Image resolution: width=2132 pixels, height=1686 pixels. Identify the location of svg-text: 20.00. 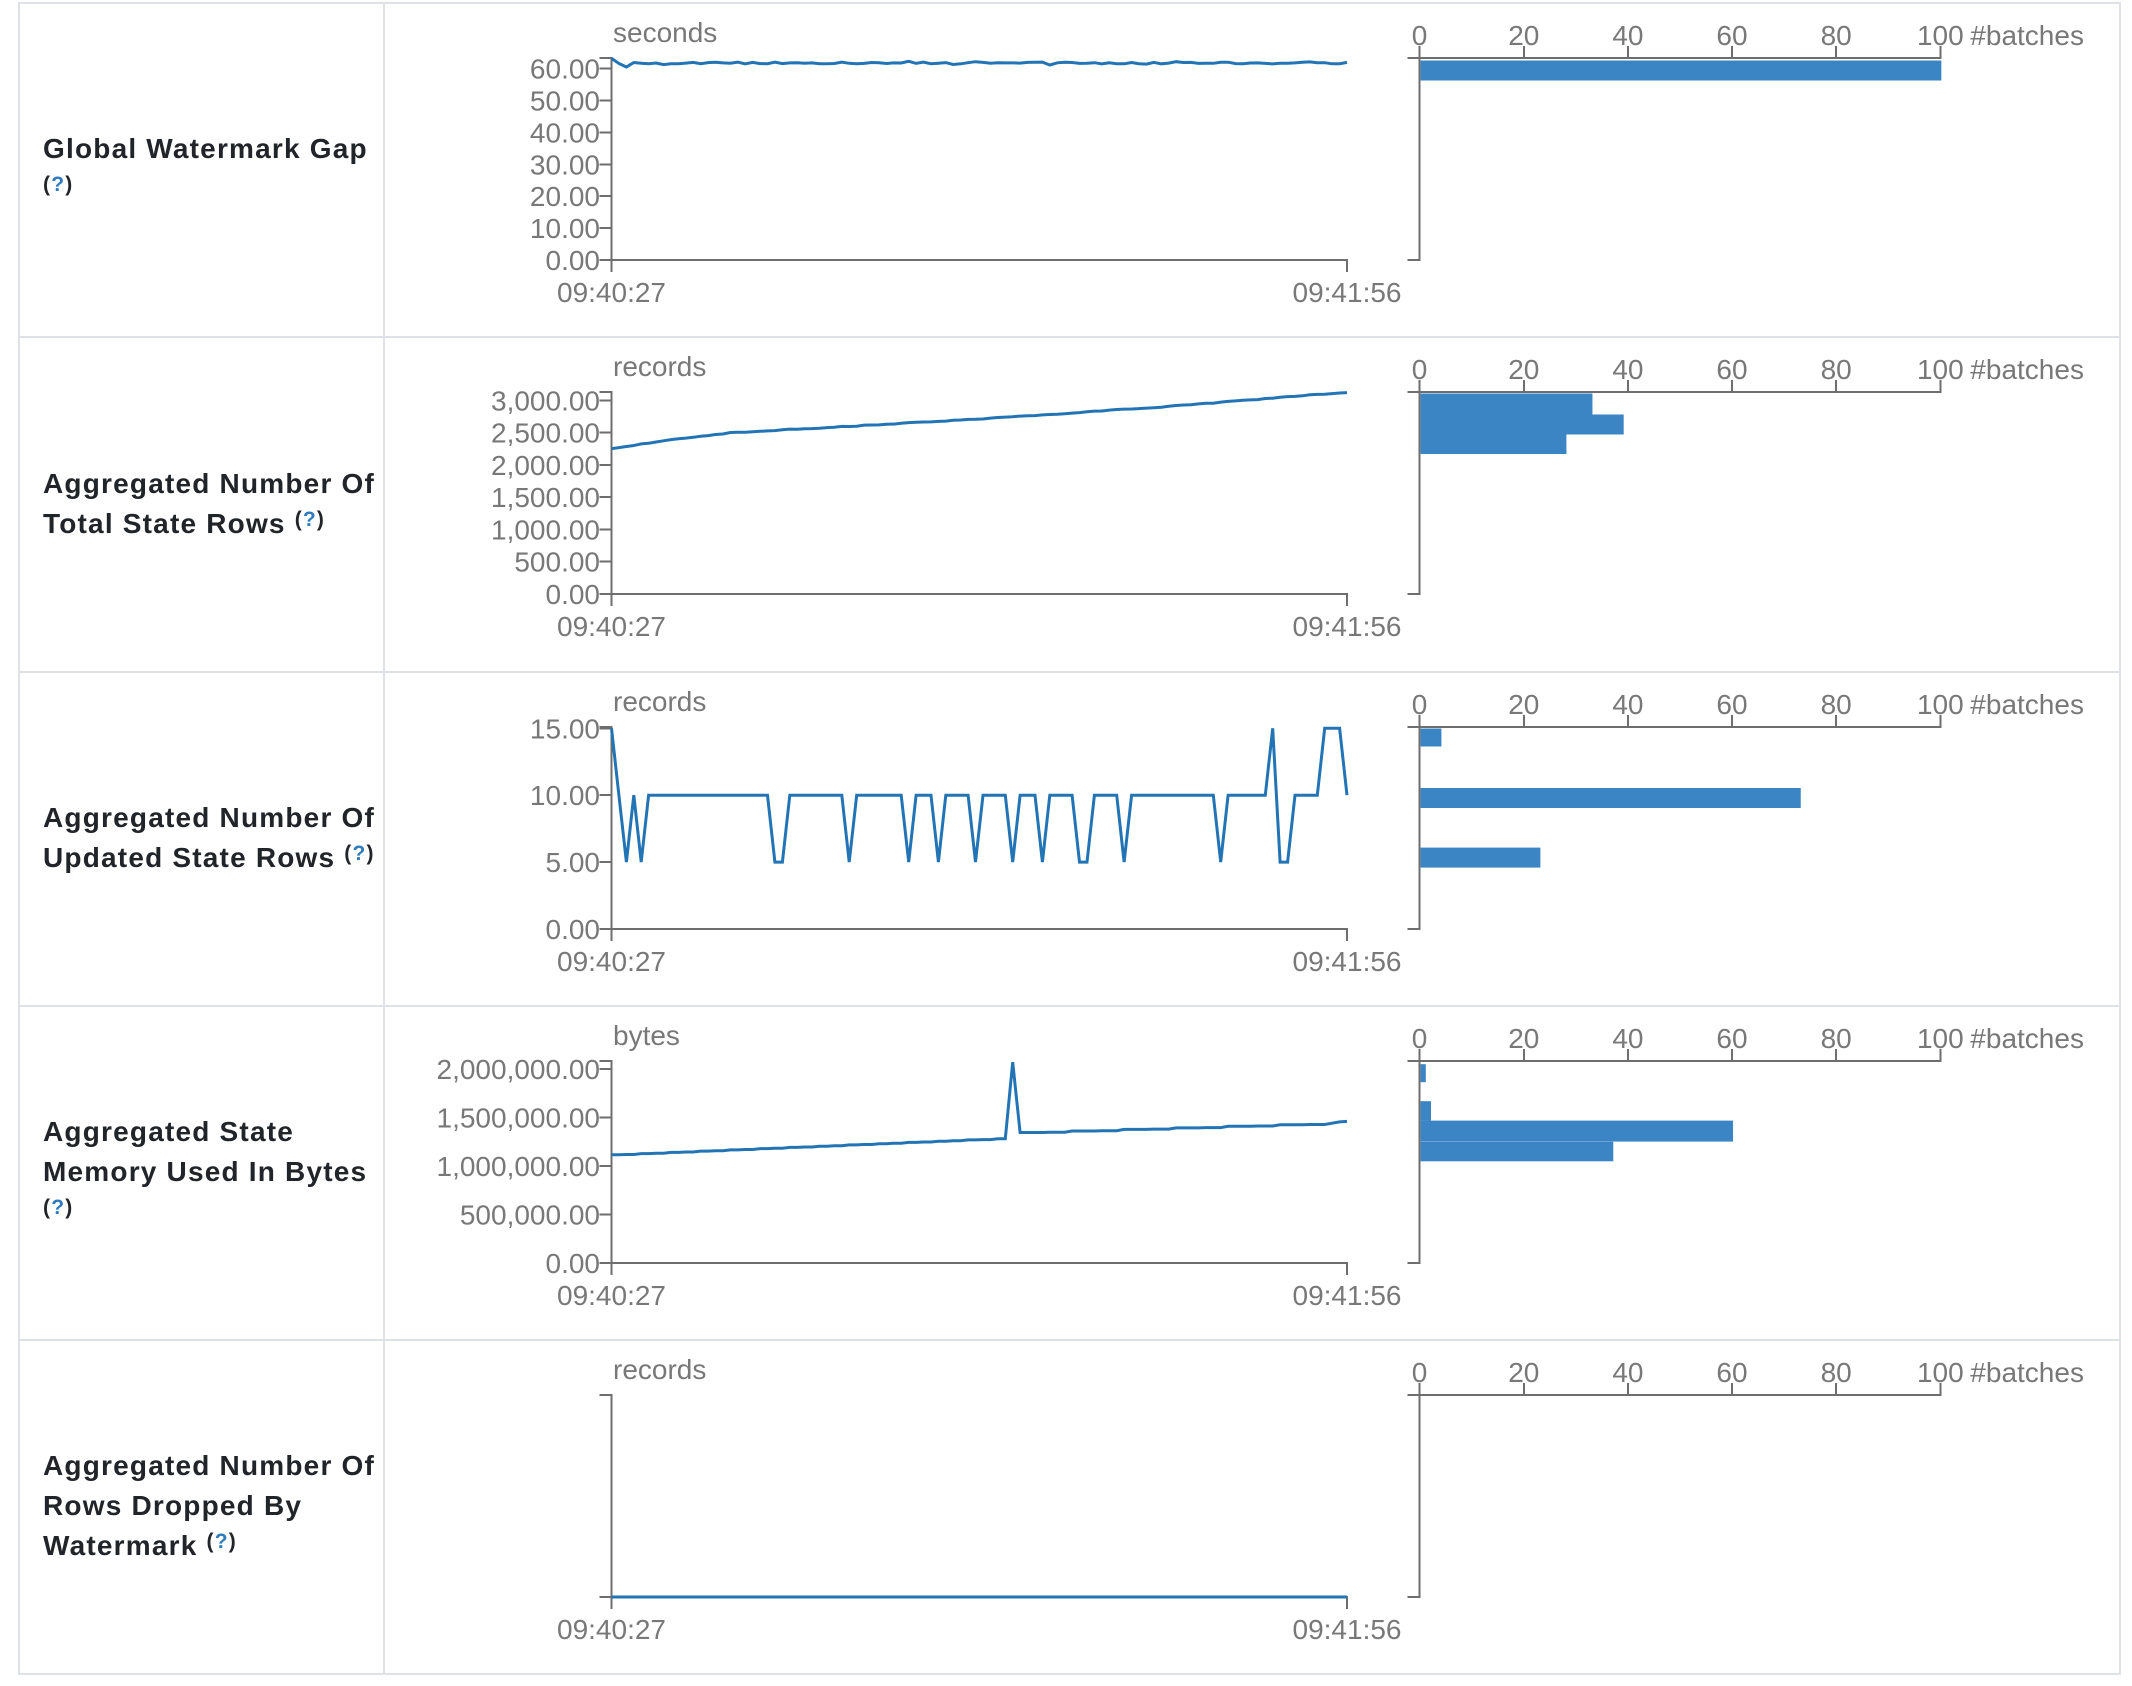
(565, 196).